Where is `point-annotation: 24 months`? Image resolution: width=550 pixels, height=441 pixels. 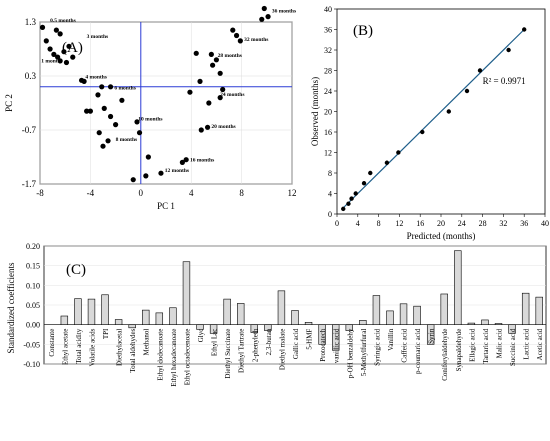
point-annotation: 24 months is located at coordinates (232, 95).